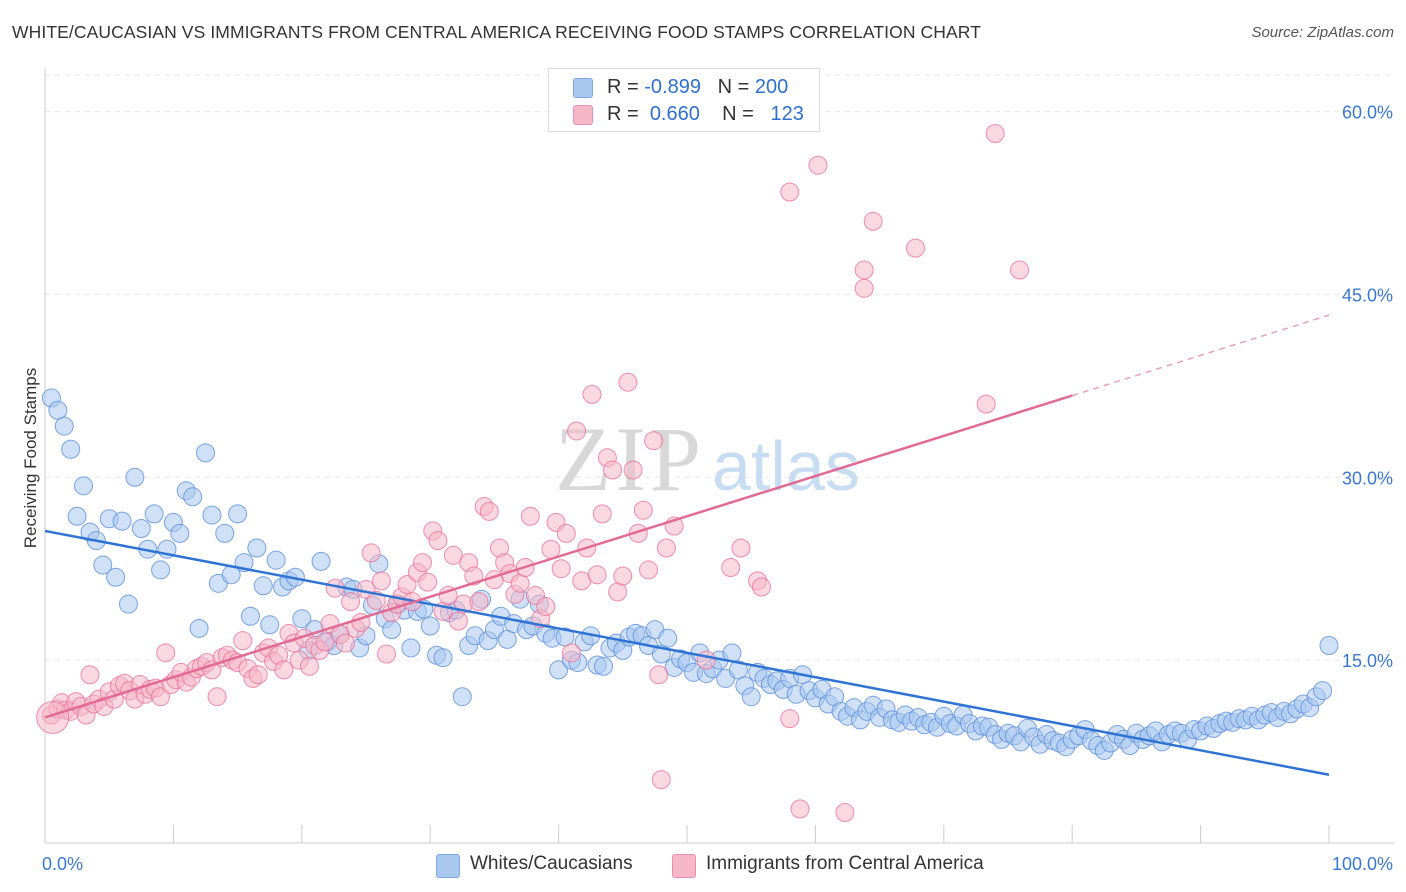 This screenshot has height=892, width=1406. I want to click on x-tick-label-max: 100.0%, so click(1362, 864).